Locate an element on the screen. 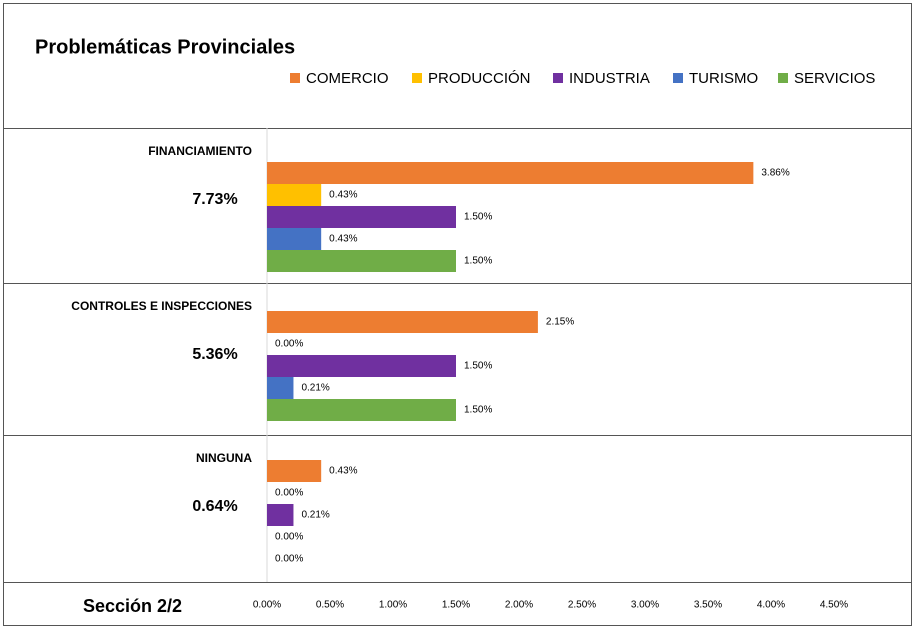  category-label: NINGUNA is located at coordinates (224, 458).